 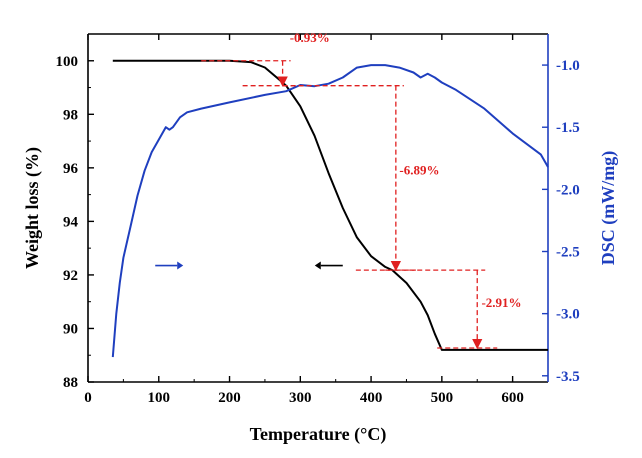 What do you see at coordinates (371, 398) in the screenshot?
I see `x-tick-label: 400` at bounding box center [371, 398].